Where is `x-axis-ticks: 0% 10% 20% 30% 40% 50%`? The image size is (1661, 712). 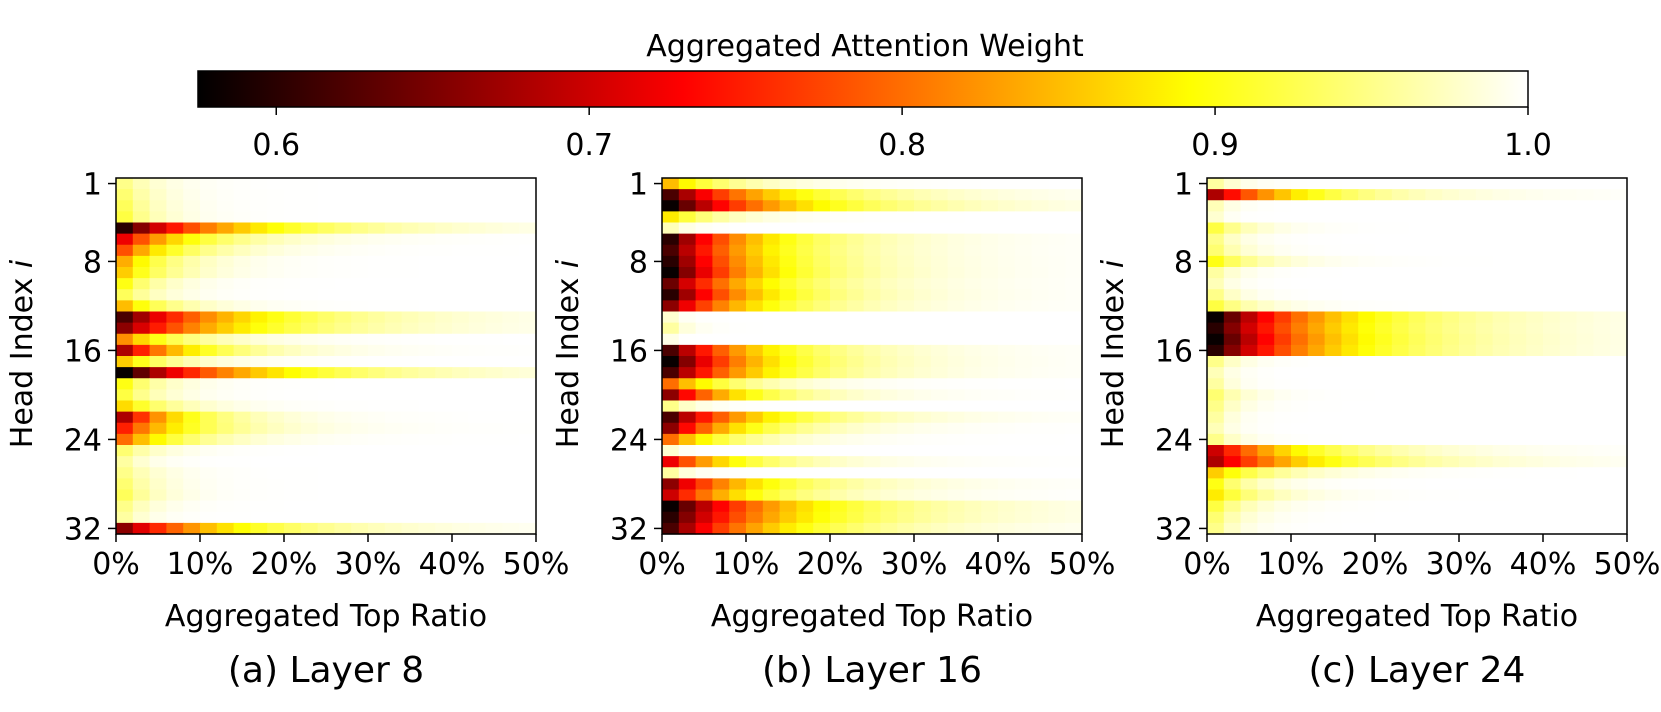
x-axis-ticks: 0% 10% 20% 30% 40% 50% is located at coordinates (876, 558).